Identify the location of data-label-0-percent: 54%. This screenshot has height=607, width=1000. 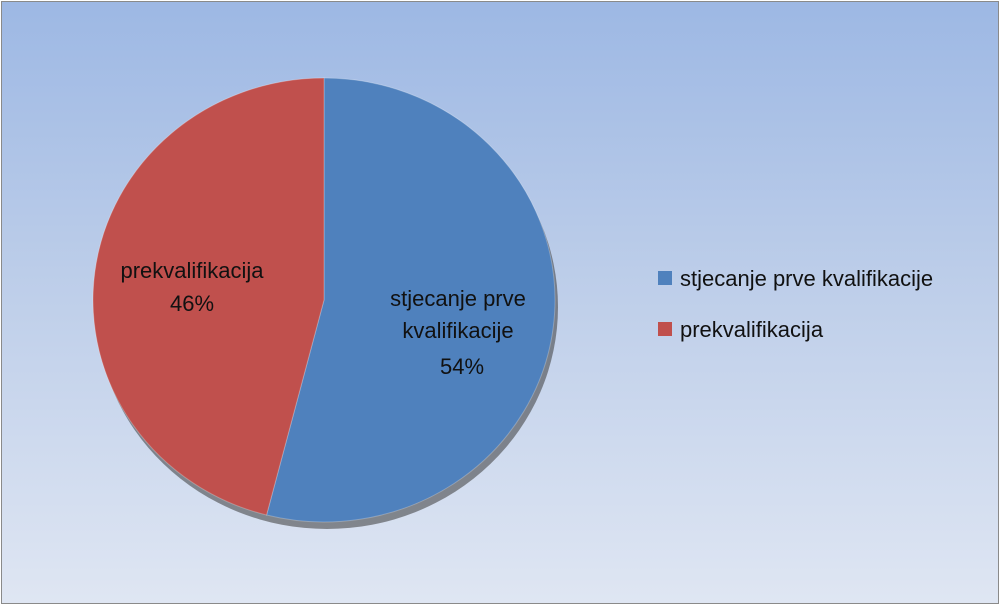
(462, 366).